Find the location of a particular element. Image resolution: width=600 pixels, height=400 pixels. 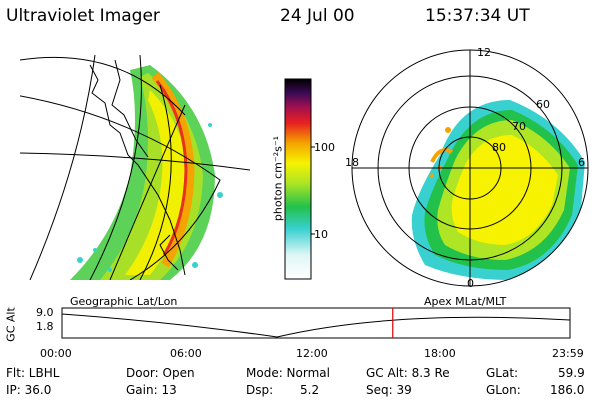

mlat-label-70: 70 is located at coordinates (519, 126).